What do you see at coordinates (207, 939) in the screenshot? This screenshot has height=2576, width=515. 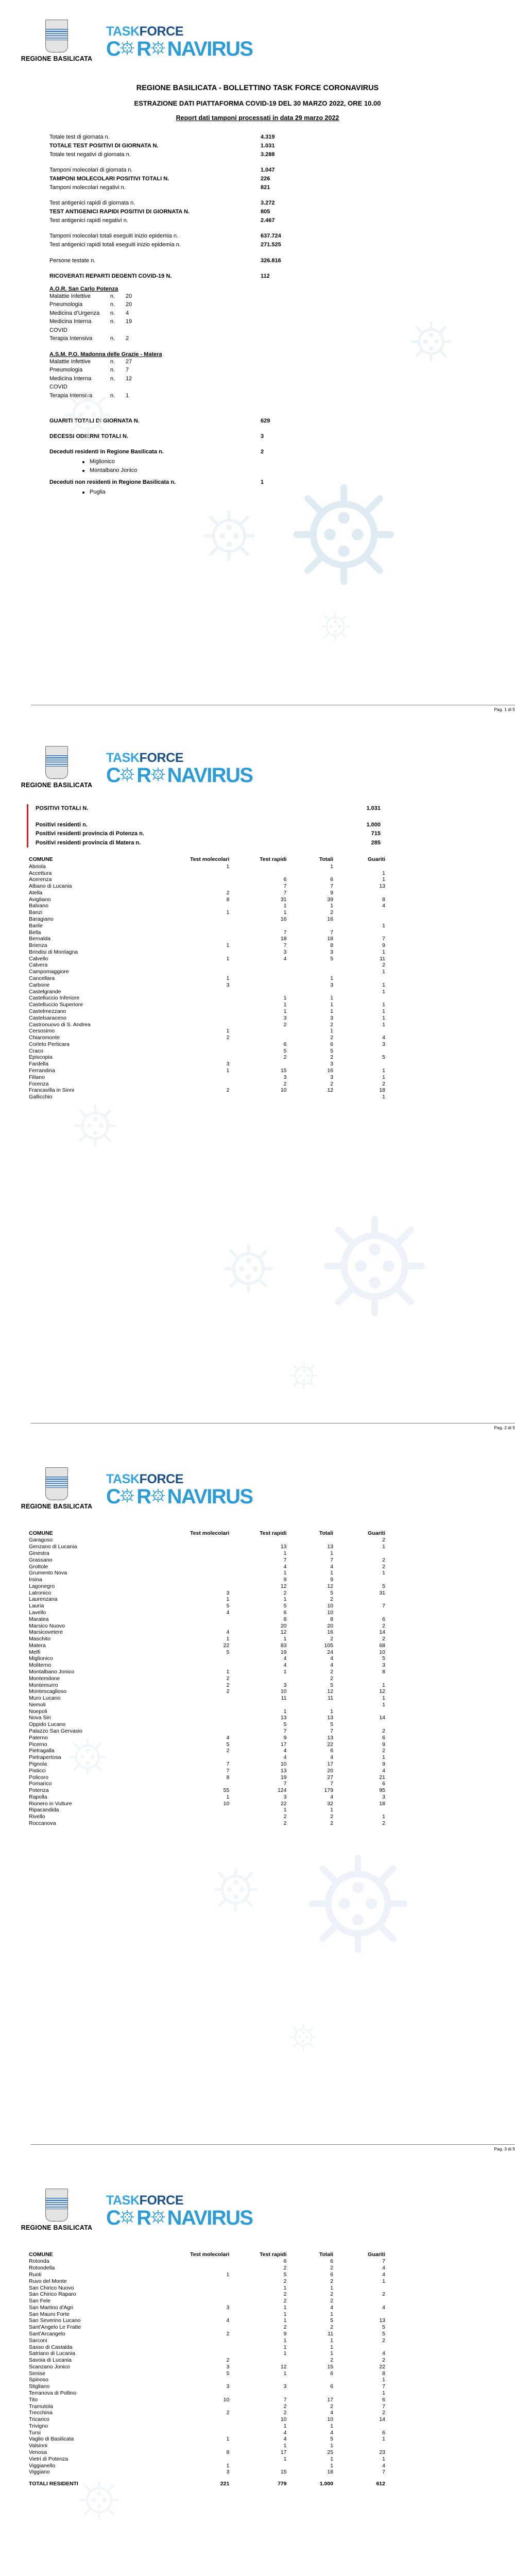 I see `table-row: Bernalda 18 18 7` at bounding box center [207, 939].